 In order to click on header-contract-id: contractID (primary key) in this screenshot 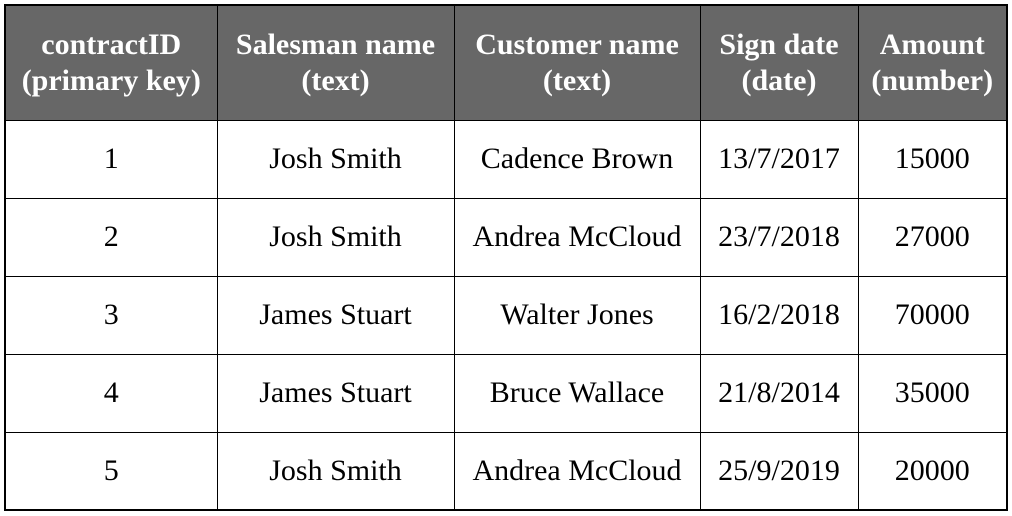, I will do `click(111, 62)`.